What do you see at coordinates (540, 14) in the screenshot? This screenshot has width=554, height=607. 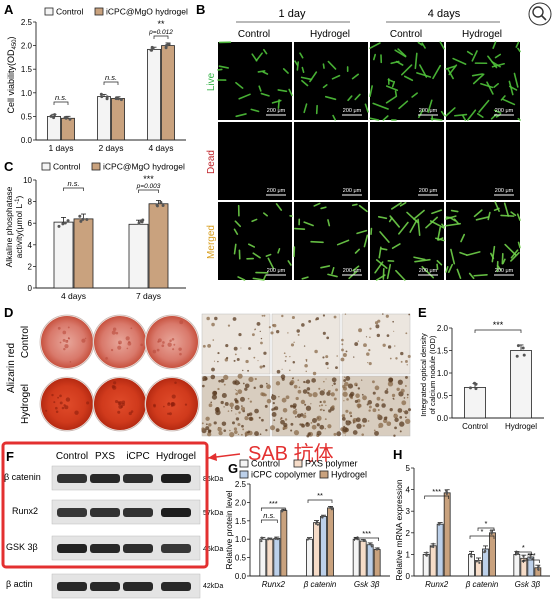 I see `zoom-icon` at bounding box center [540, 14].